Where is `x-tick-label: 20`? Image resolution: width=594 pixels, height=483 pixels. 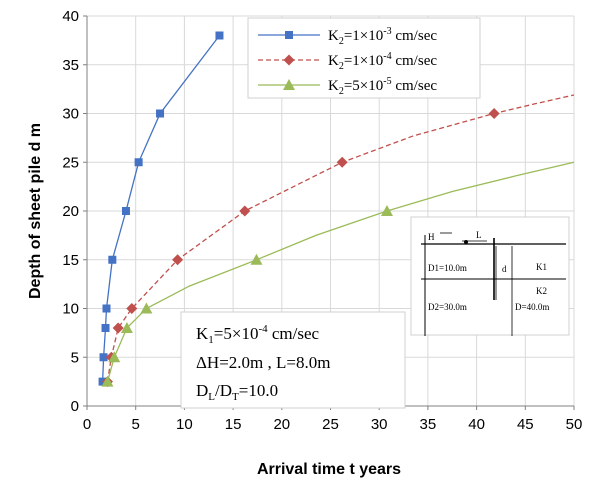 x-tick-label: 20 is located at coordinates (281, 424).